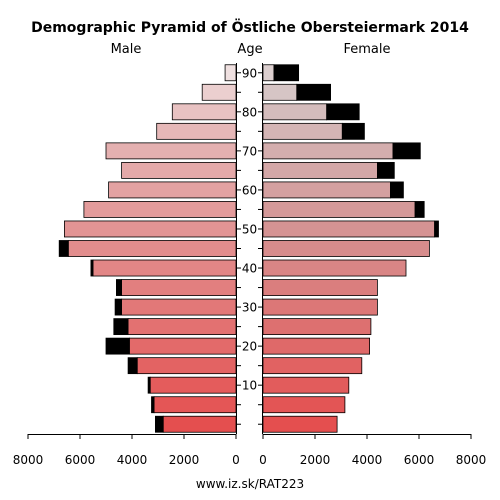 This screenshot has height=500, width=500. I want to click on age-tick-label-50: 50, so click(249, 229).